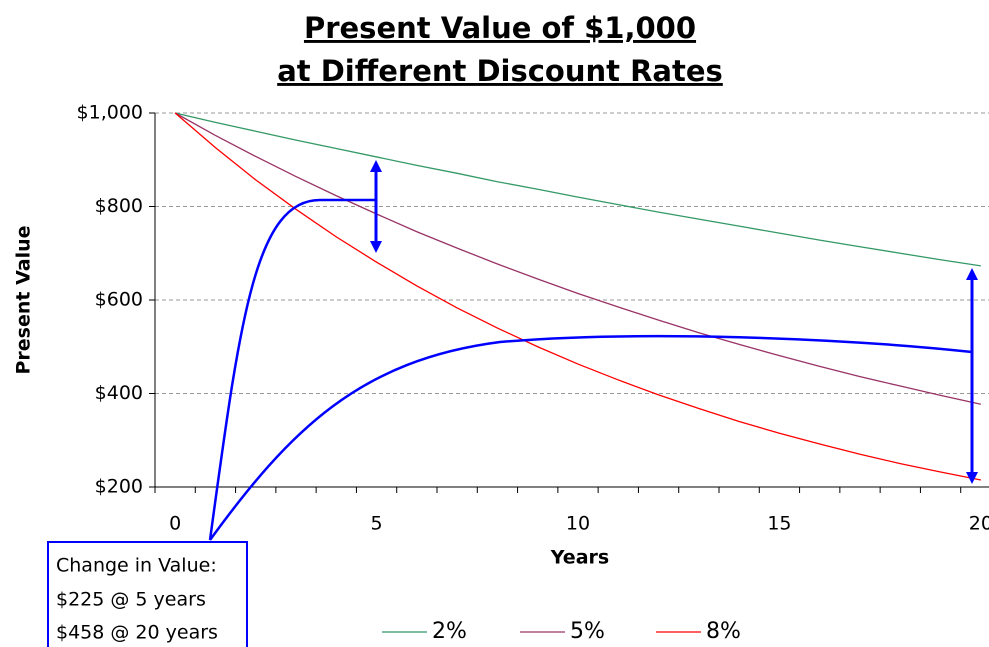  What do you see at coordinates (136, 566) in the screenshot?
I see `callout-text: Change in Value:` at bounding box center [136, 566].